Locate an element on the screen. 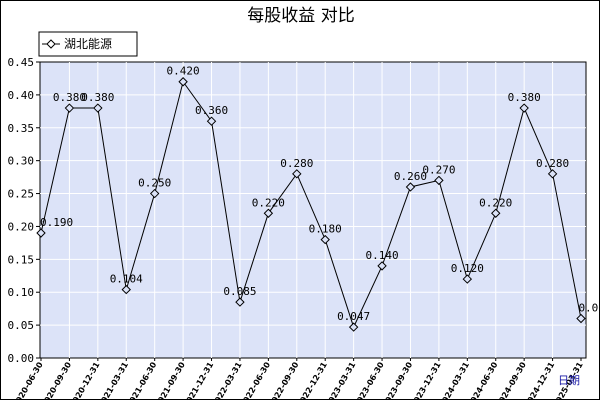  data-label: 0.250 is located at coordinates (154, 183).